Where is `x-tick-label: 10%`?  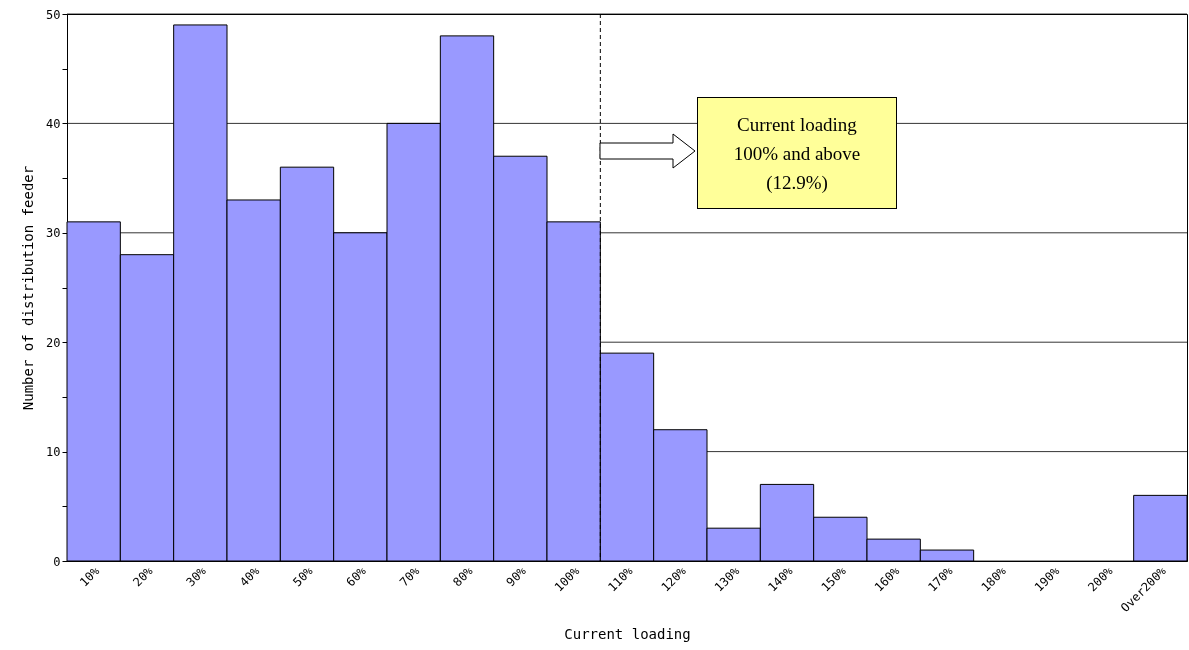
x-tick-label: 10% is located at coordinates (89, 576).